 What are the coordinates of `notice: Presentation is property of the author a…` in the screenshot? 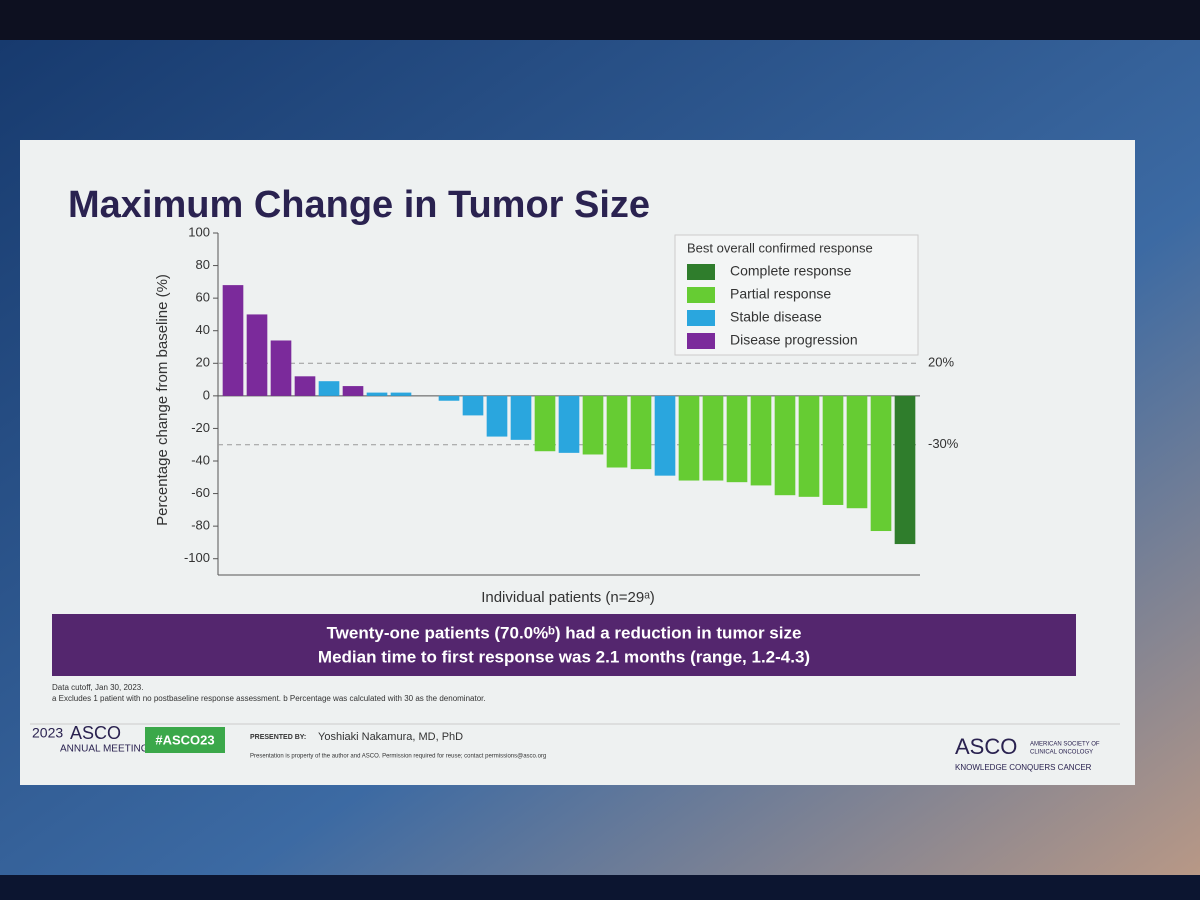 It's located at (398, 757).